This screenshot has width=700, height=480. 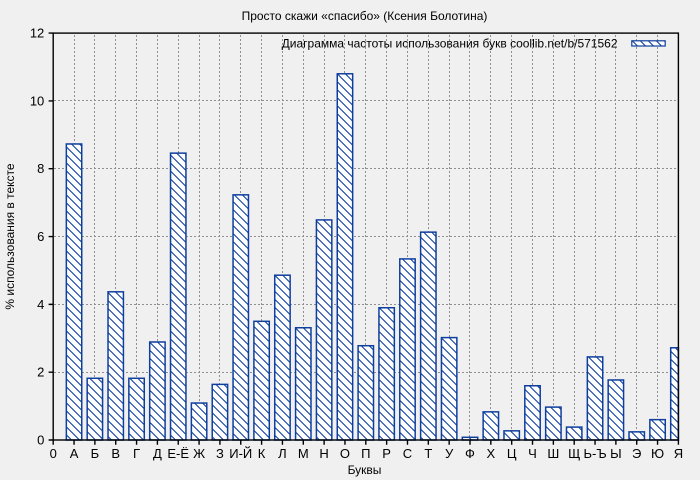 What do you see at coordinates (178, 453) in the screenshot?
I see `svg-text: Е-Ё` at bounding box center [178, 453].